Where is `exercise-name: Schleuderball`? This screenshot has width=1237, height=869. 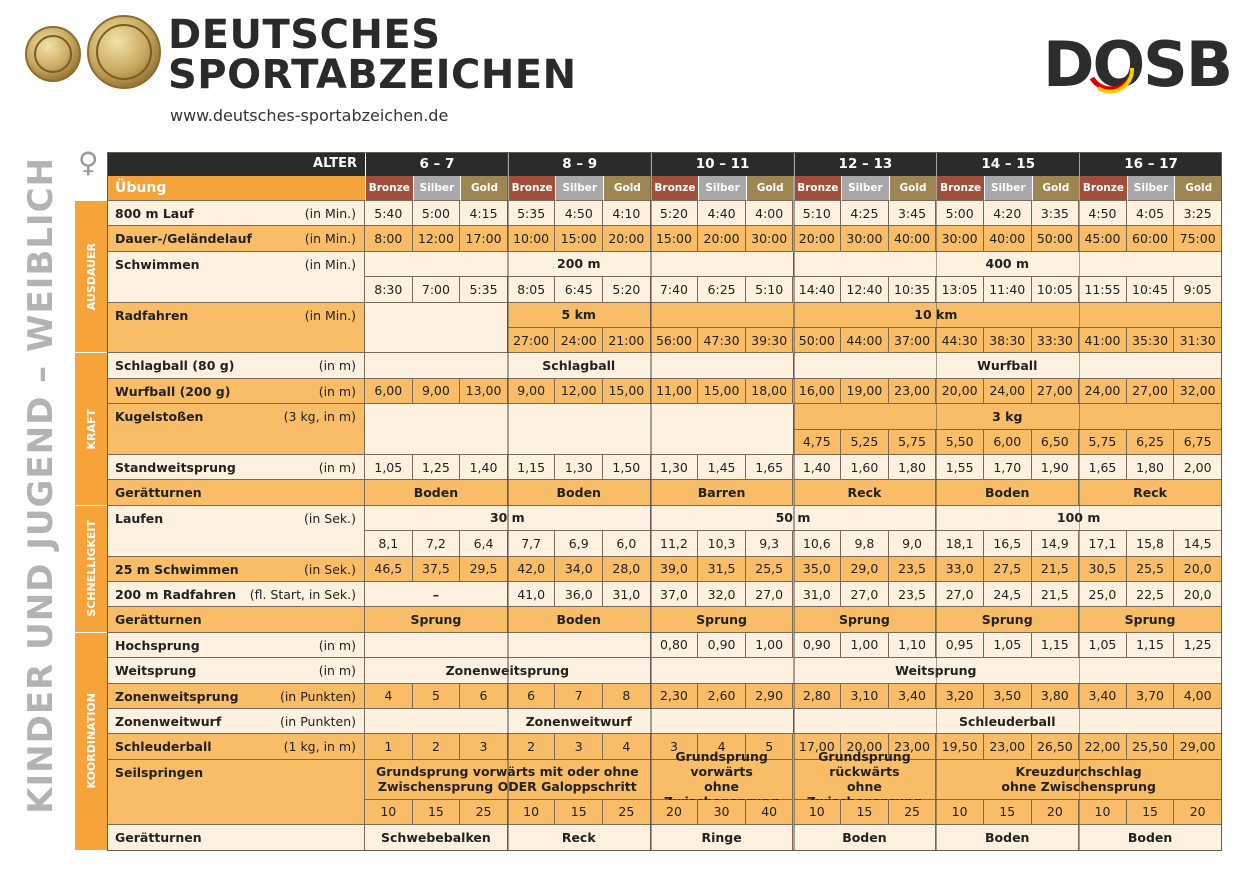
exercise-name: Schleuderball is located at coordinates (163, 747).